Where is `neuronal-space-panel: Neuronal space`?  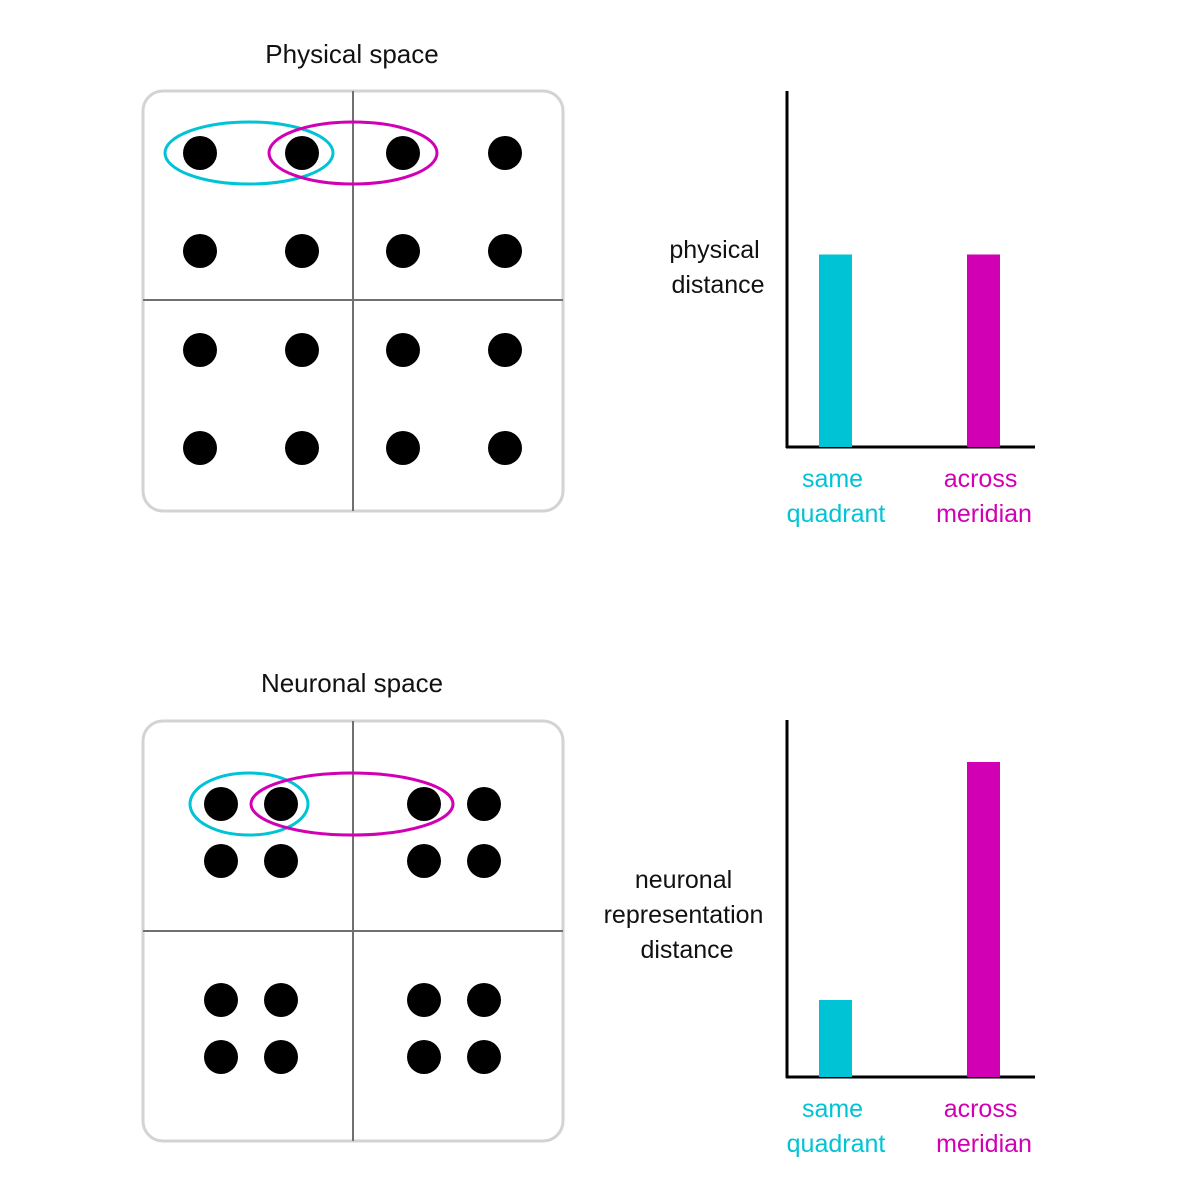
neuronal-space-panel: Neuronal space is located at coordinates (353, 905).